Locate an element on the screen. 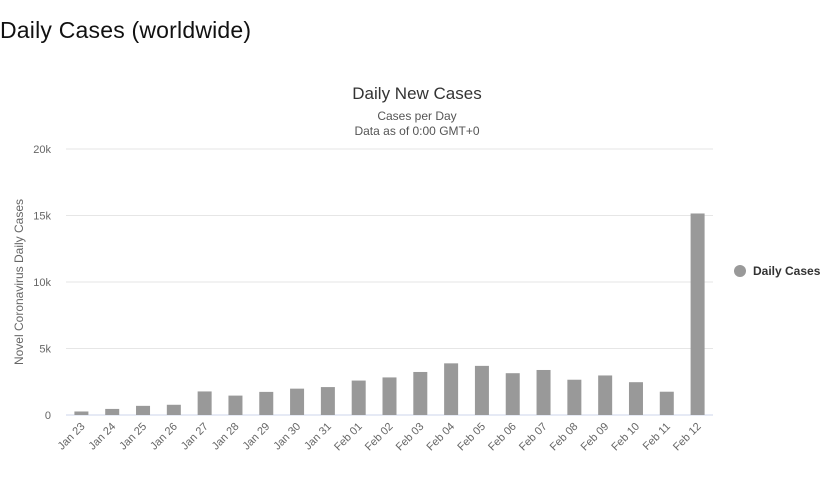 The width and height of the screenshot is (840, 482). y-tick-label: 15k is located at coordinates (42, 217).